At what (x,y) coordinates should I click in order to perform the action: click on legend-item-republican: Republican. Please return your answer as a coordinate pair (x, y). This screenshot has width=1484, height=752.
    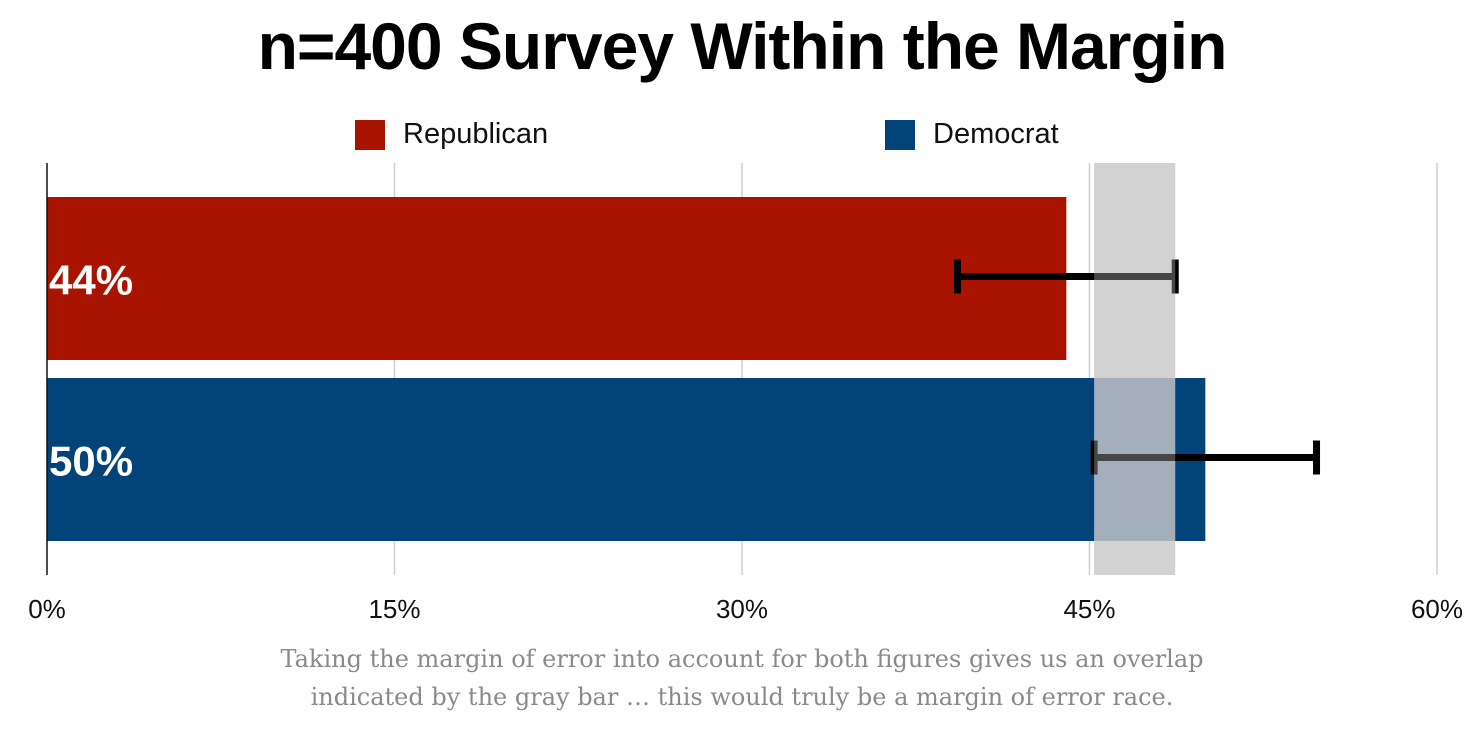
    Looking at the image, I should click on (451, 134).